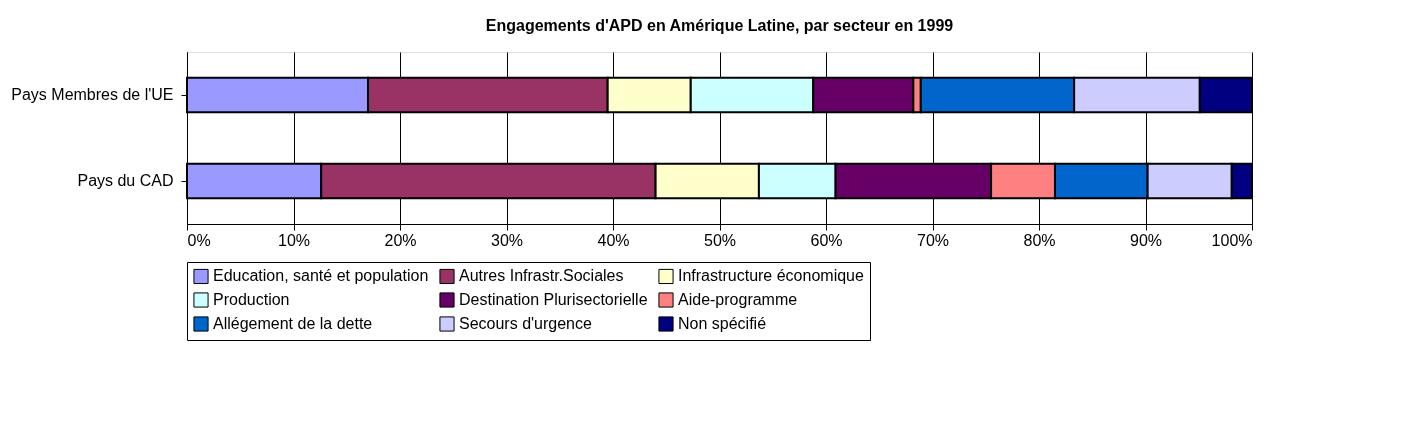 Image resolution: width=1410 pixels, height=441 pixels. What do you see at coordinates (722, 323) in the screenshot?
I see `legend-label: Non spécifié` at bounding box center [722, 323].